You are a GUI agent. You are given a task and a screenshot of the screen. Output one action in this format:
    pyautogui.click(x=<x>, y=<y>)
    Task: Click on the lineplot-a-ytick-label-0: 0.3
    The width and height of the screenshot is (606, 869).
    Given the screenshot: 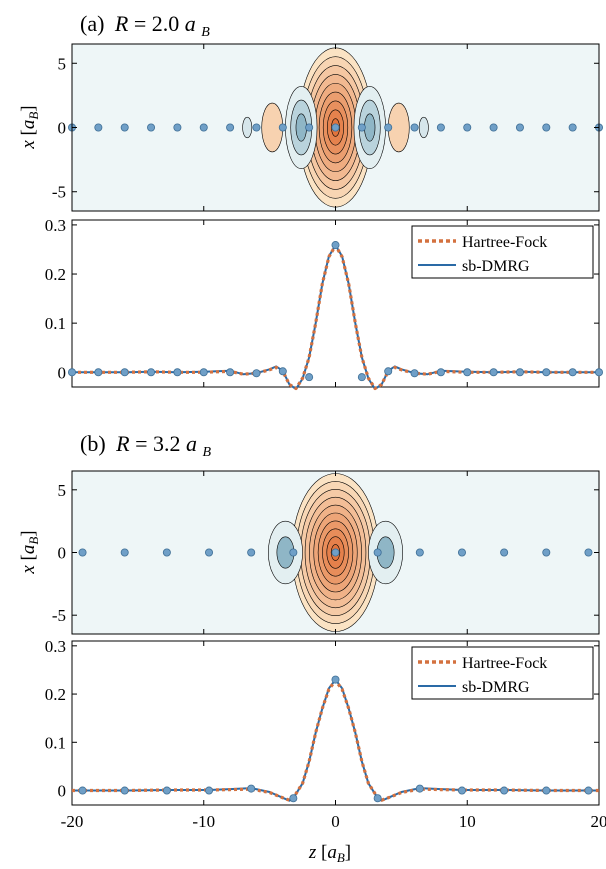 What is the action you would take?
    pyautogui.click(x=55, y=225)
    